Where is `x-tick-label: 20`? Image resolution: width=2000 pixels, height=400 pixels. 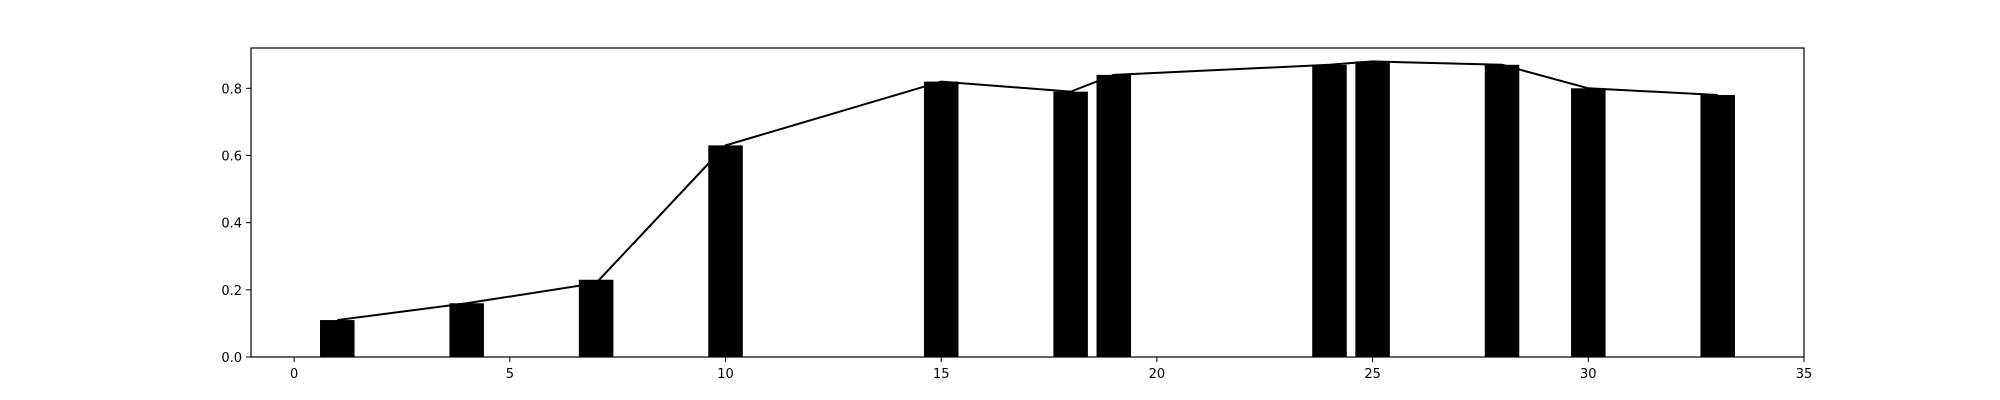 x-tick-label: 20 is located at coordinates (1157, 374).